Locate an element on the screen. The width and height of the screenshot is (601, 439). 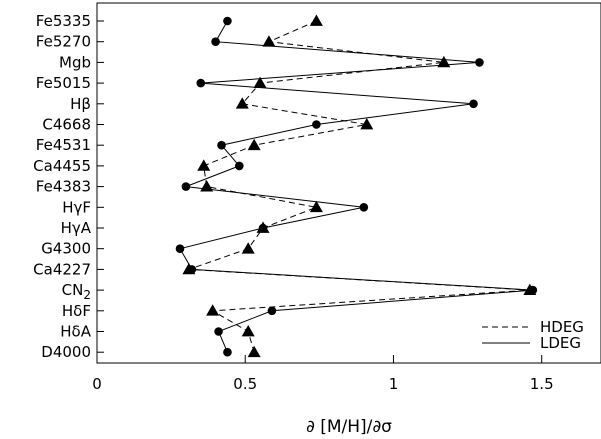
y-category-label-0: Fe5335 is located at coordinates (63, 21).